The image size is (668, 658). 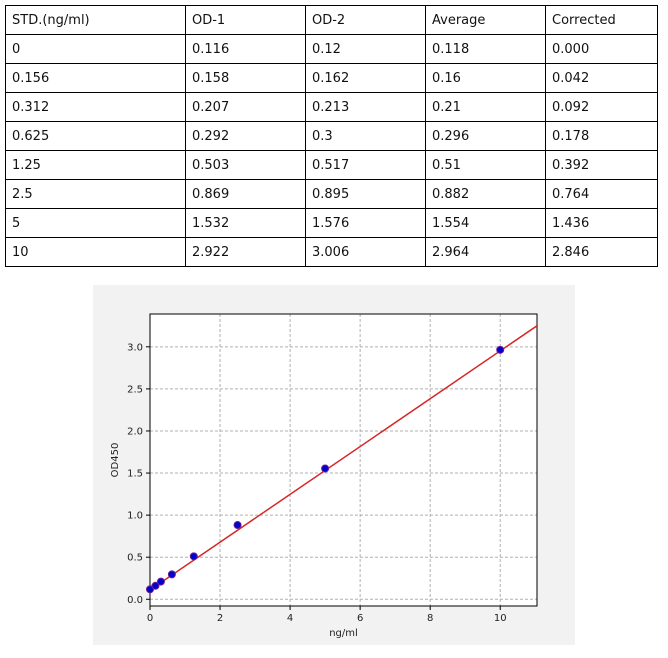 I want to click on x-axis-label: ng/ml, so click(x=343, y=633).